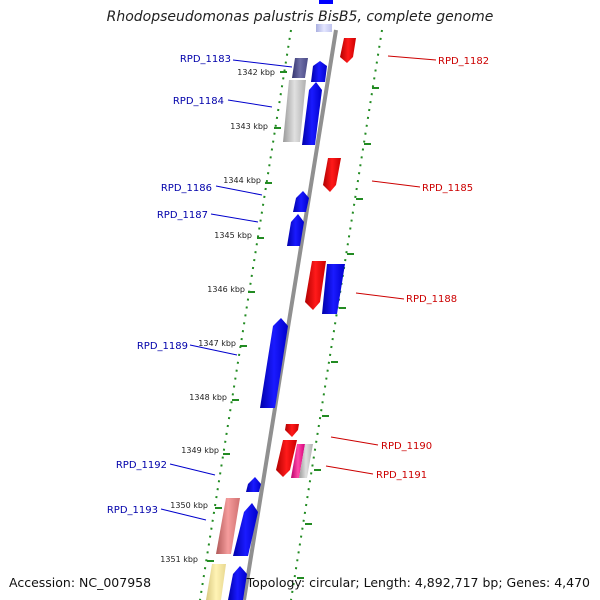  Describe the element at coordinates (233, 235) in the screenshot. I see `kbp-label-1345: 1345 kbp` at that location.